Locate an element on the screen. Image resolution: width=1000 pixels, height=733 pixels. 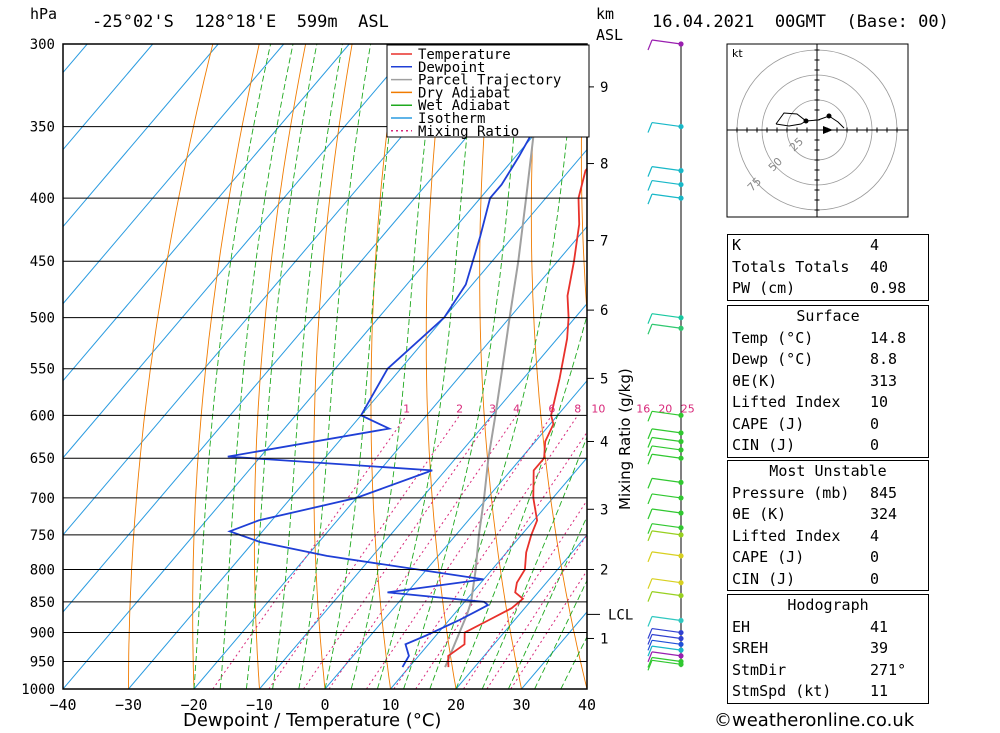
legend-box is located at coordinates (488, 91).